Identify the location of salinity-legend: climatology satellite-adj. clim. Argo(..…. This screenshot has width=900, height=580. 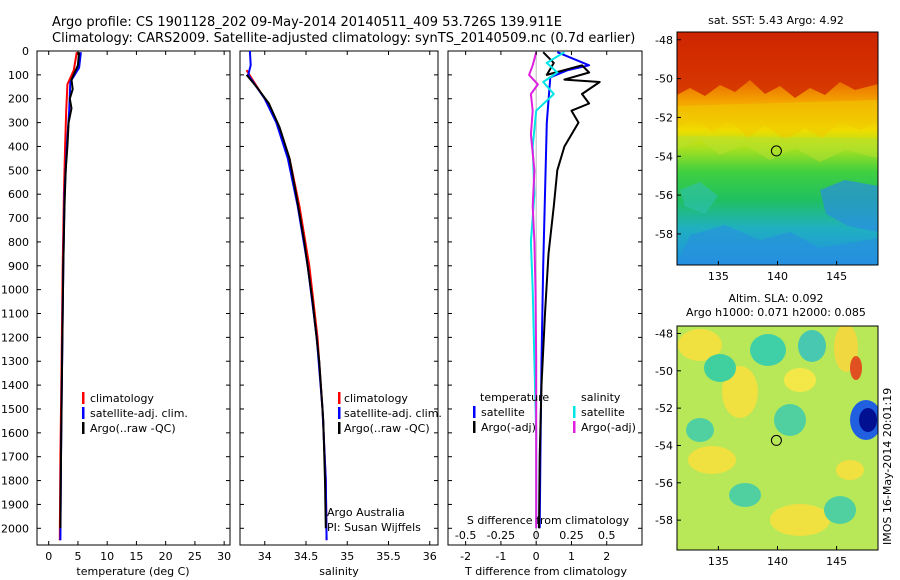
(390, 413).